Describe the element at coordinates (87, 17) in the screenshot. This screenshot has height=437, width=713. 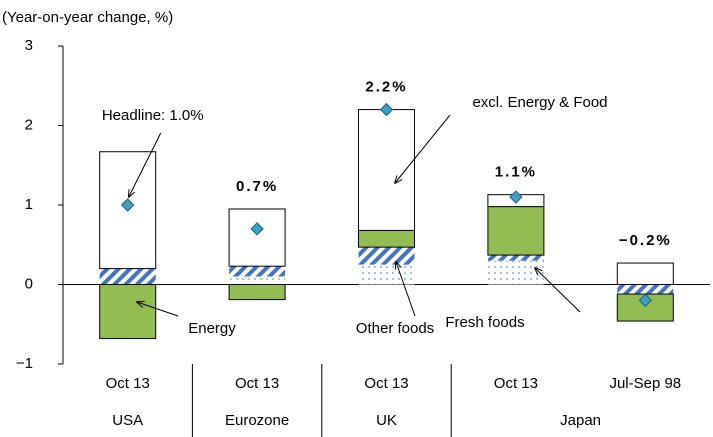
I see `y-axis-label: (Year-on-year change, %)` at that location.